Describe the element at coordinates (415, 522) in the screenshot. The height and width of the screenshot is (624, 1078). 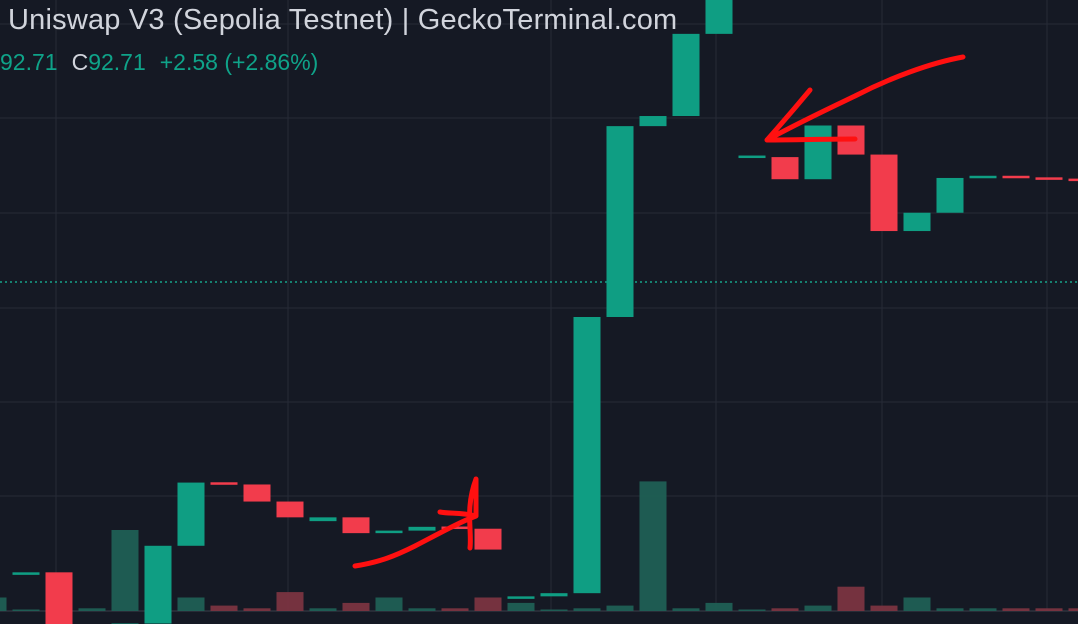
I see `annotation-arrow-lower` at that location.